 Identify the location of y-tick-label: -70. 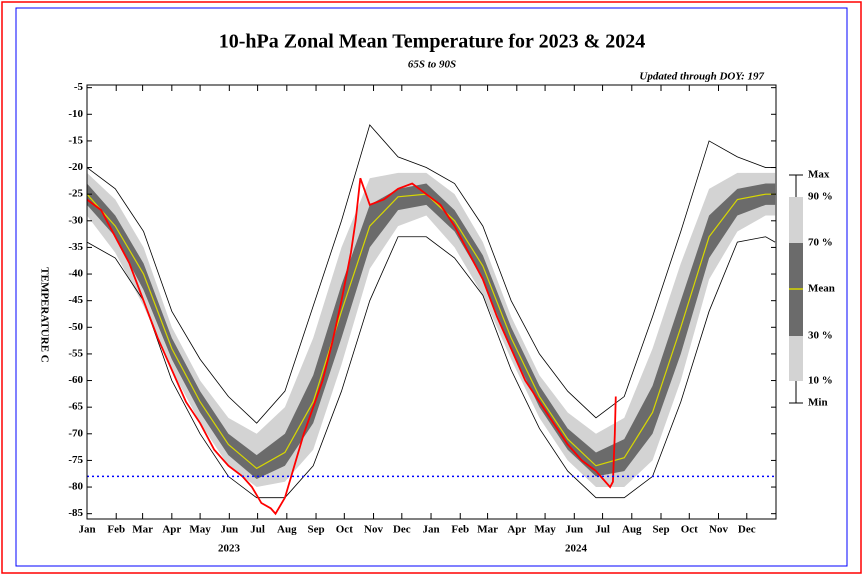
(75, 433).